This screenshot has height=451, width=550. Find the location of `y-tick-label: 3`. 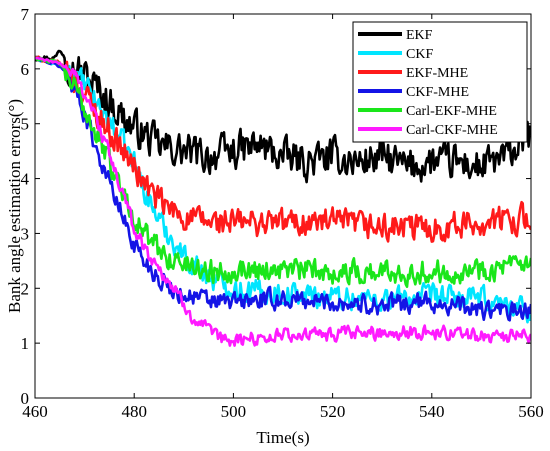

y-tick-label: 3 is located at coordinates (25, 233).